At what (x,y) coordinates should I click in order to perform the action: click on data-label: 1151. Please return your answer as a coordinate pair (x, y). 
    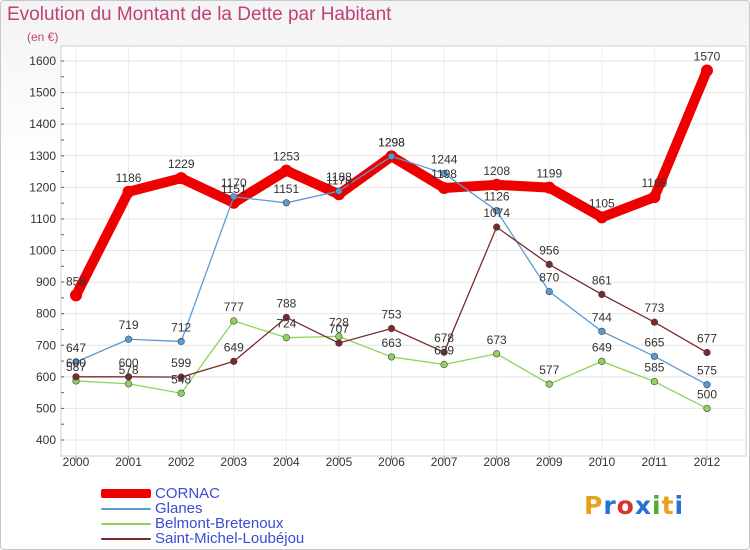
    Looking at the image, I should click on (286, 189).